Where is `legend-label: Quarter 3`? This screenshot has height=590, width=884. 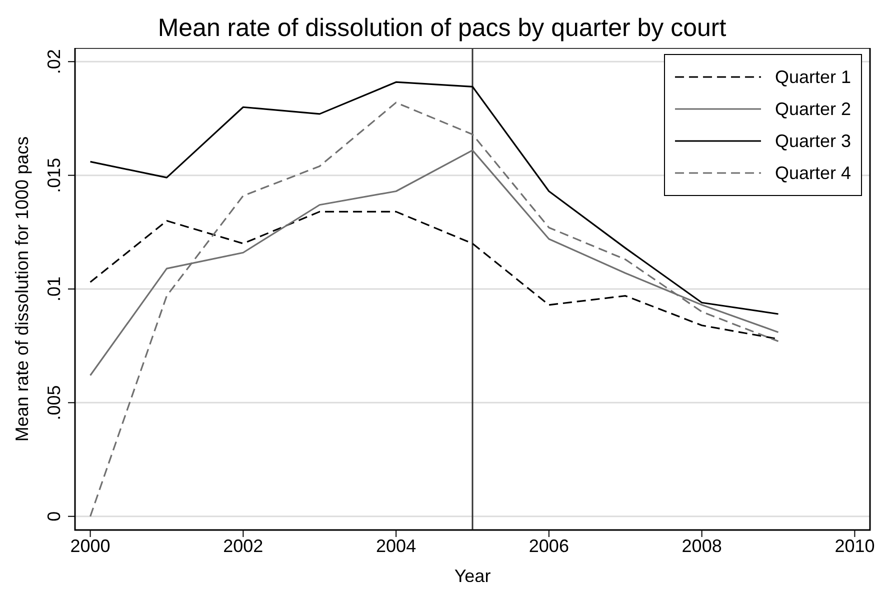
legend-label: Quarter 3 is located at coordinates (812, 141).